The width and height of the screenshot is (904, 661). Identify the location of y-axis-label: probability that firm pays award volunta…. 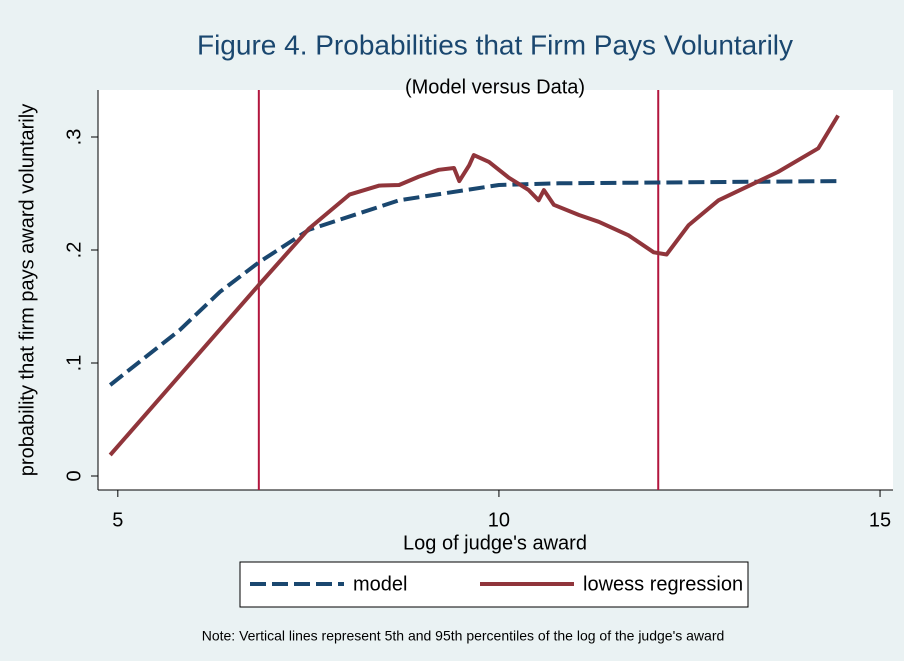
(27, 290).